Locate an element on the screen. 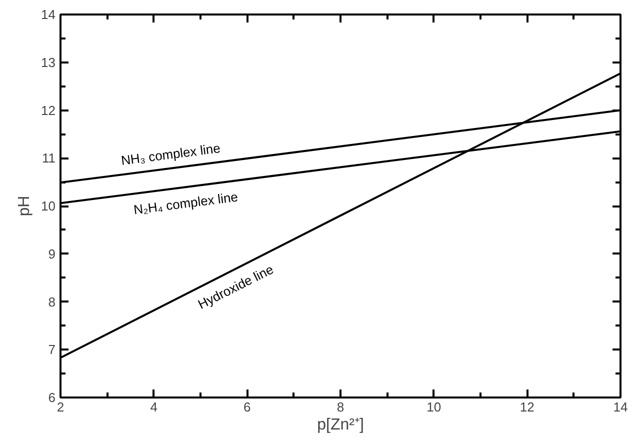 The width and height of the screenshot is (632, 443). y-tick-label: 13 is located at coordinates (48, 62).